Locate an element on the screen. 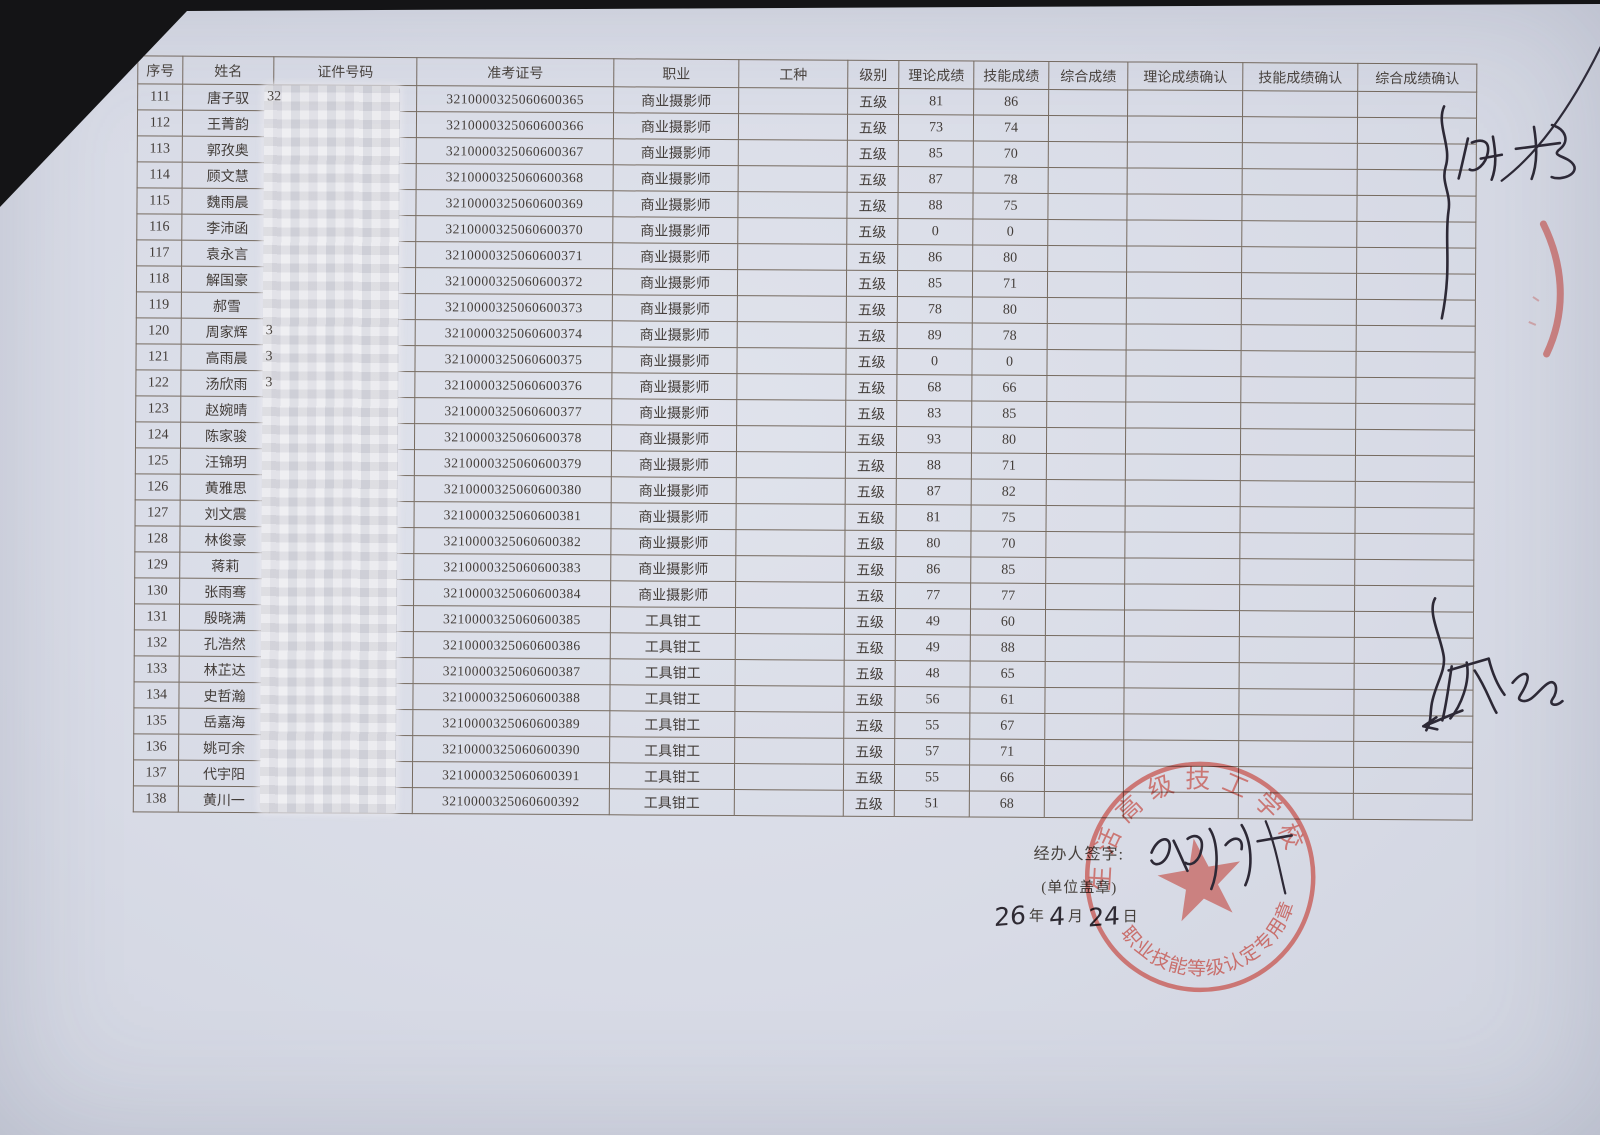 This screenshot has width=1600, height=1135. cell-no: 112 is located at coordinates (160, 123).